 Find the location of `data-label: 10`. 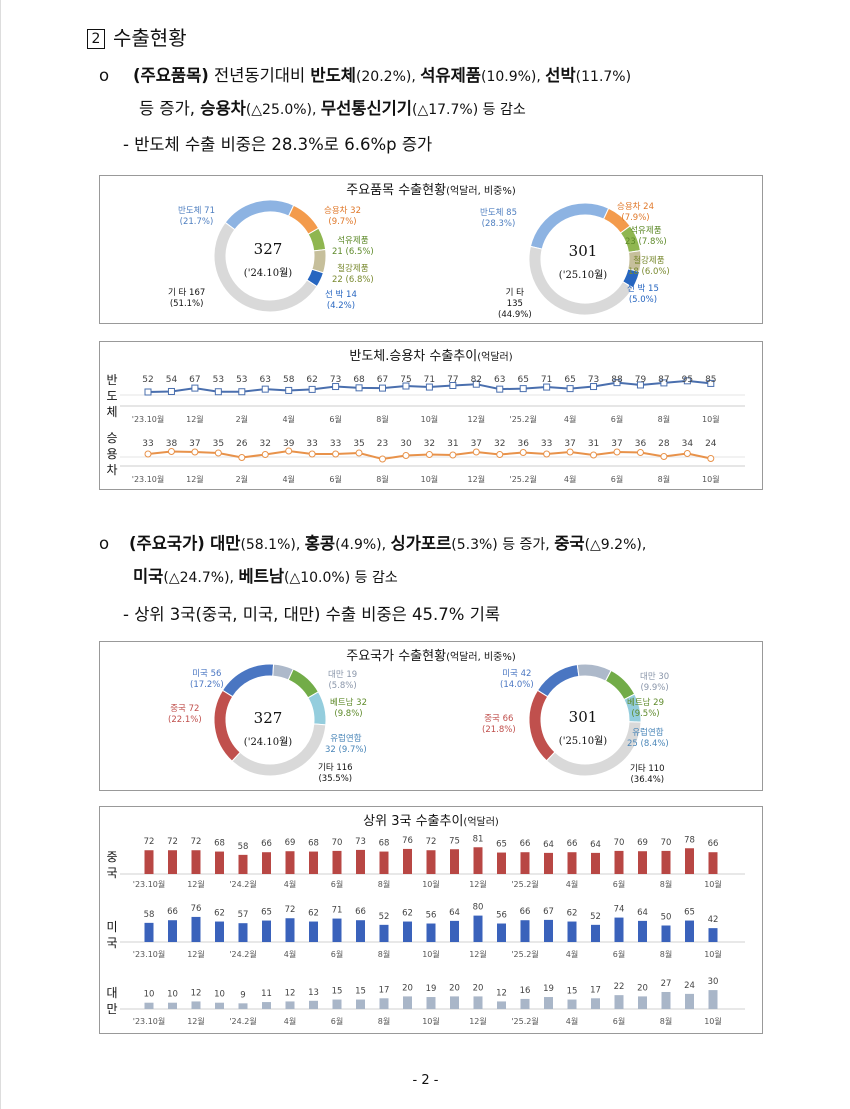

data-label: 10 is located at coordinates (172, 995).